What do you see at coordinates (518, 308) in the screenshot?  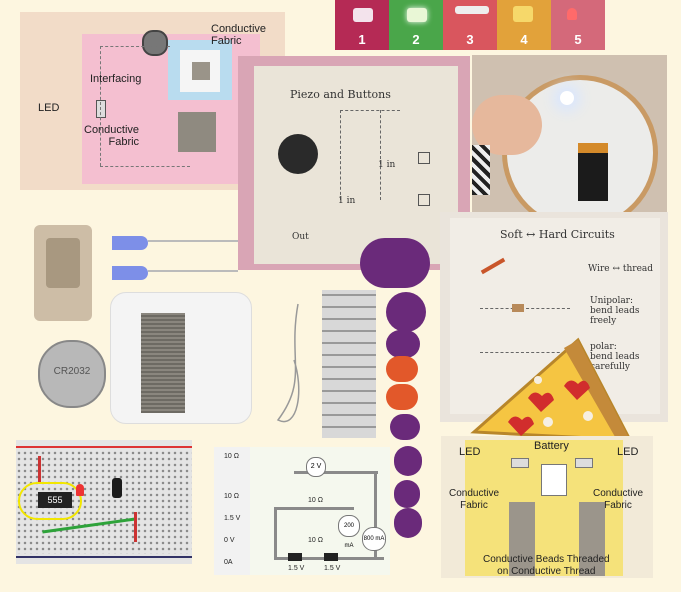 I see `resistor-icon` at bounding box center [518, 308].